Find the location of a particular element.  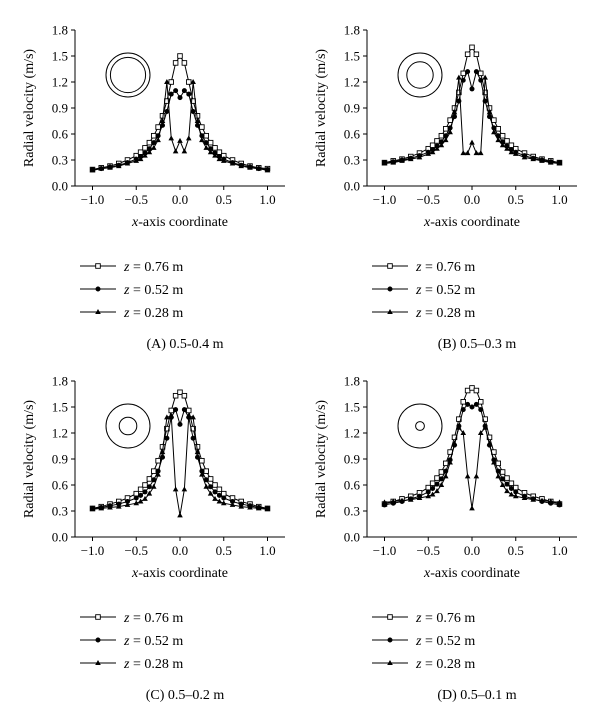

series-line is located at coordinates (180, 113).